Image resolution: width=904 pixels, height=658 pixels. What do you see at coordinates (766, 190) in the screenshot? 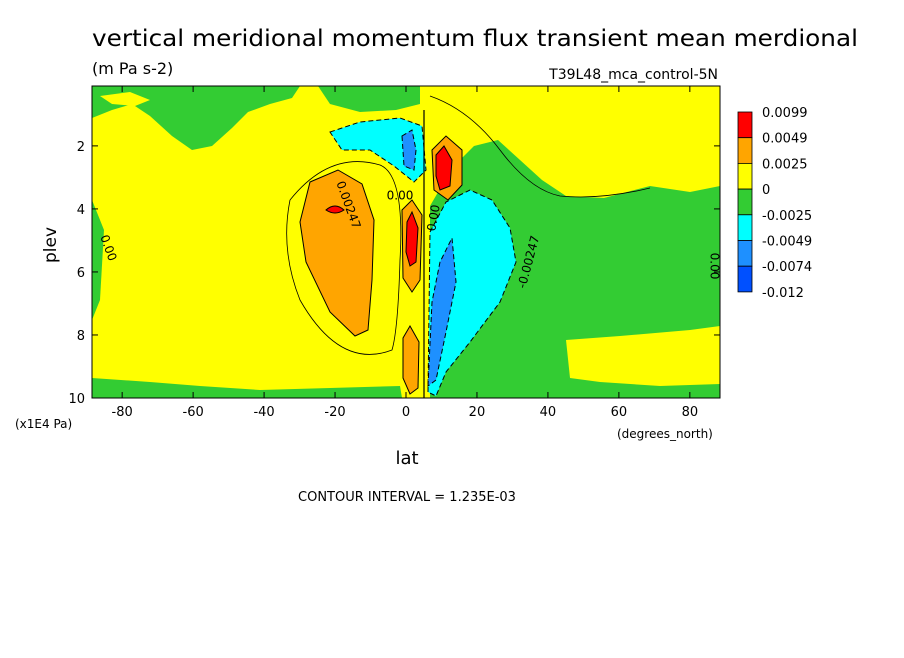
I see `colorbar-label: 0` at bounding box center [766, 190].